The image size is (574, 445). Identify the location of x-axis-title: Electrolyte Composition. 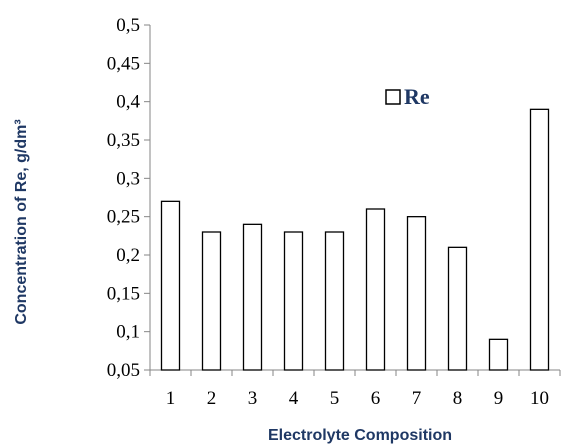
(360, 435).